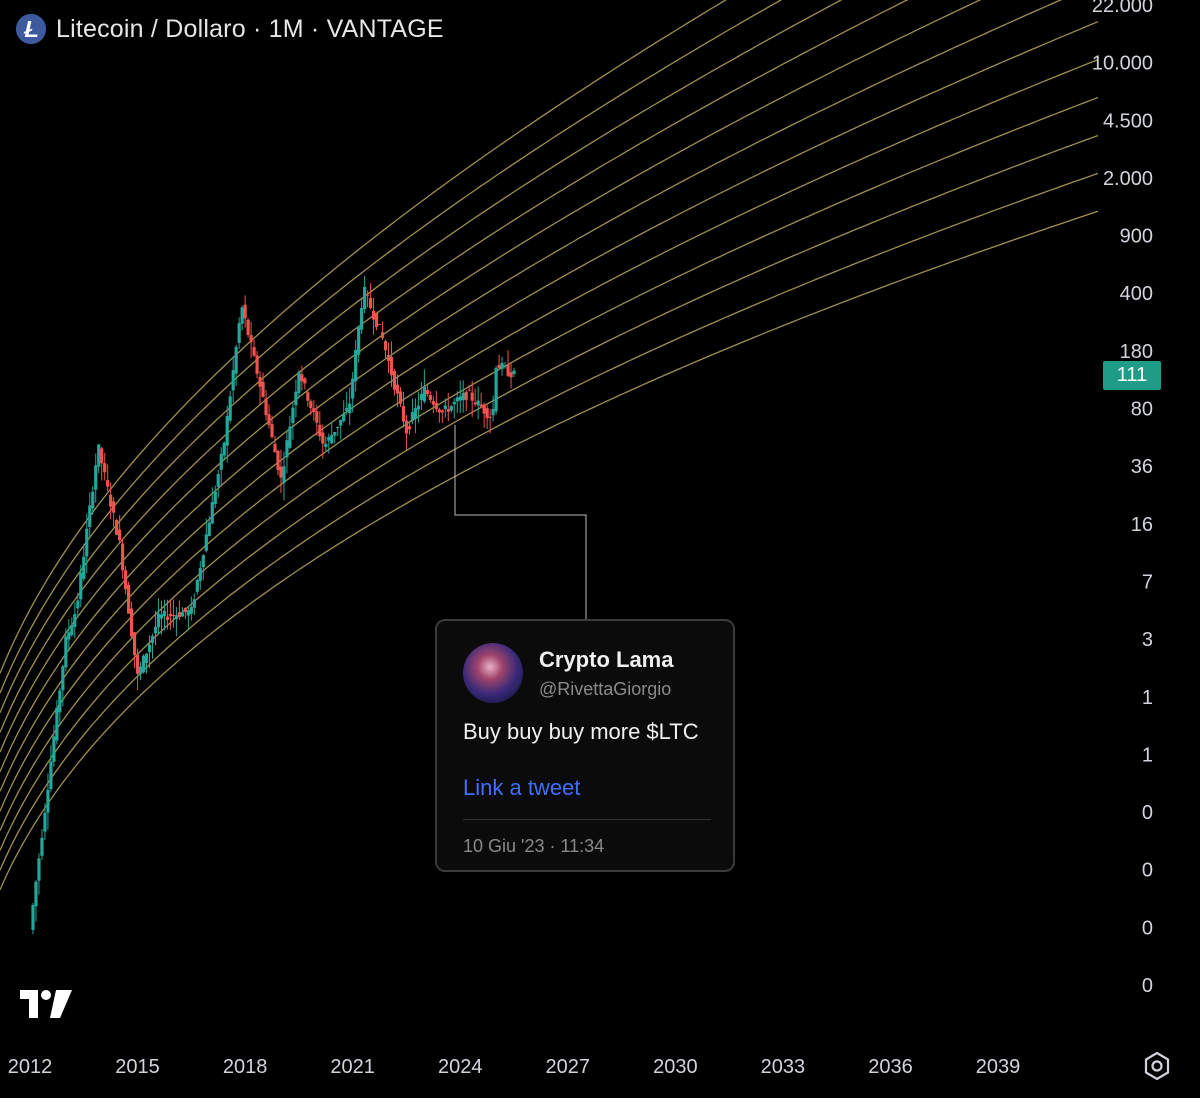 This screenshot has height=1098, width=1200. I want to click on tweet-author-name: Crypto Lama, so click(606, 659).